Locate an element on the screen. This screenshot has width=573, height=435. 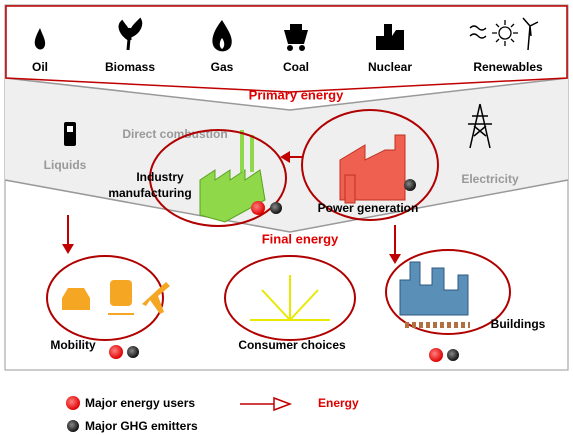
power-ellipse is located at coordinates (370, 165).